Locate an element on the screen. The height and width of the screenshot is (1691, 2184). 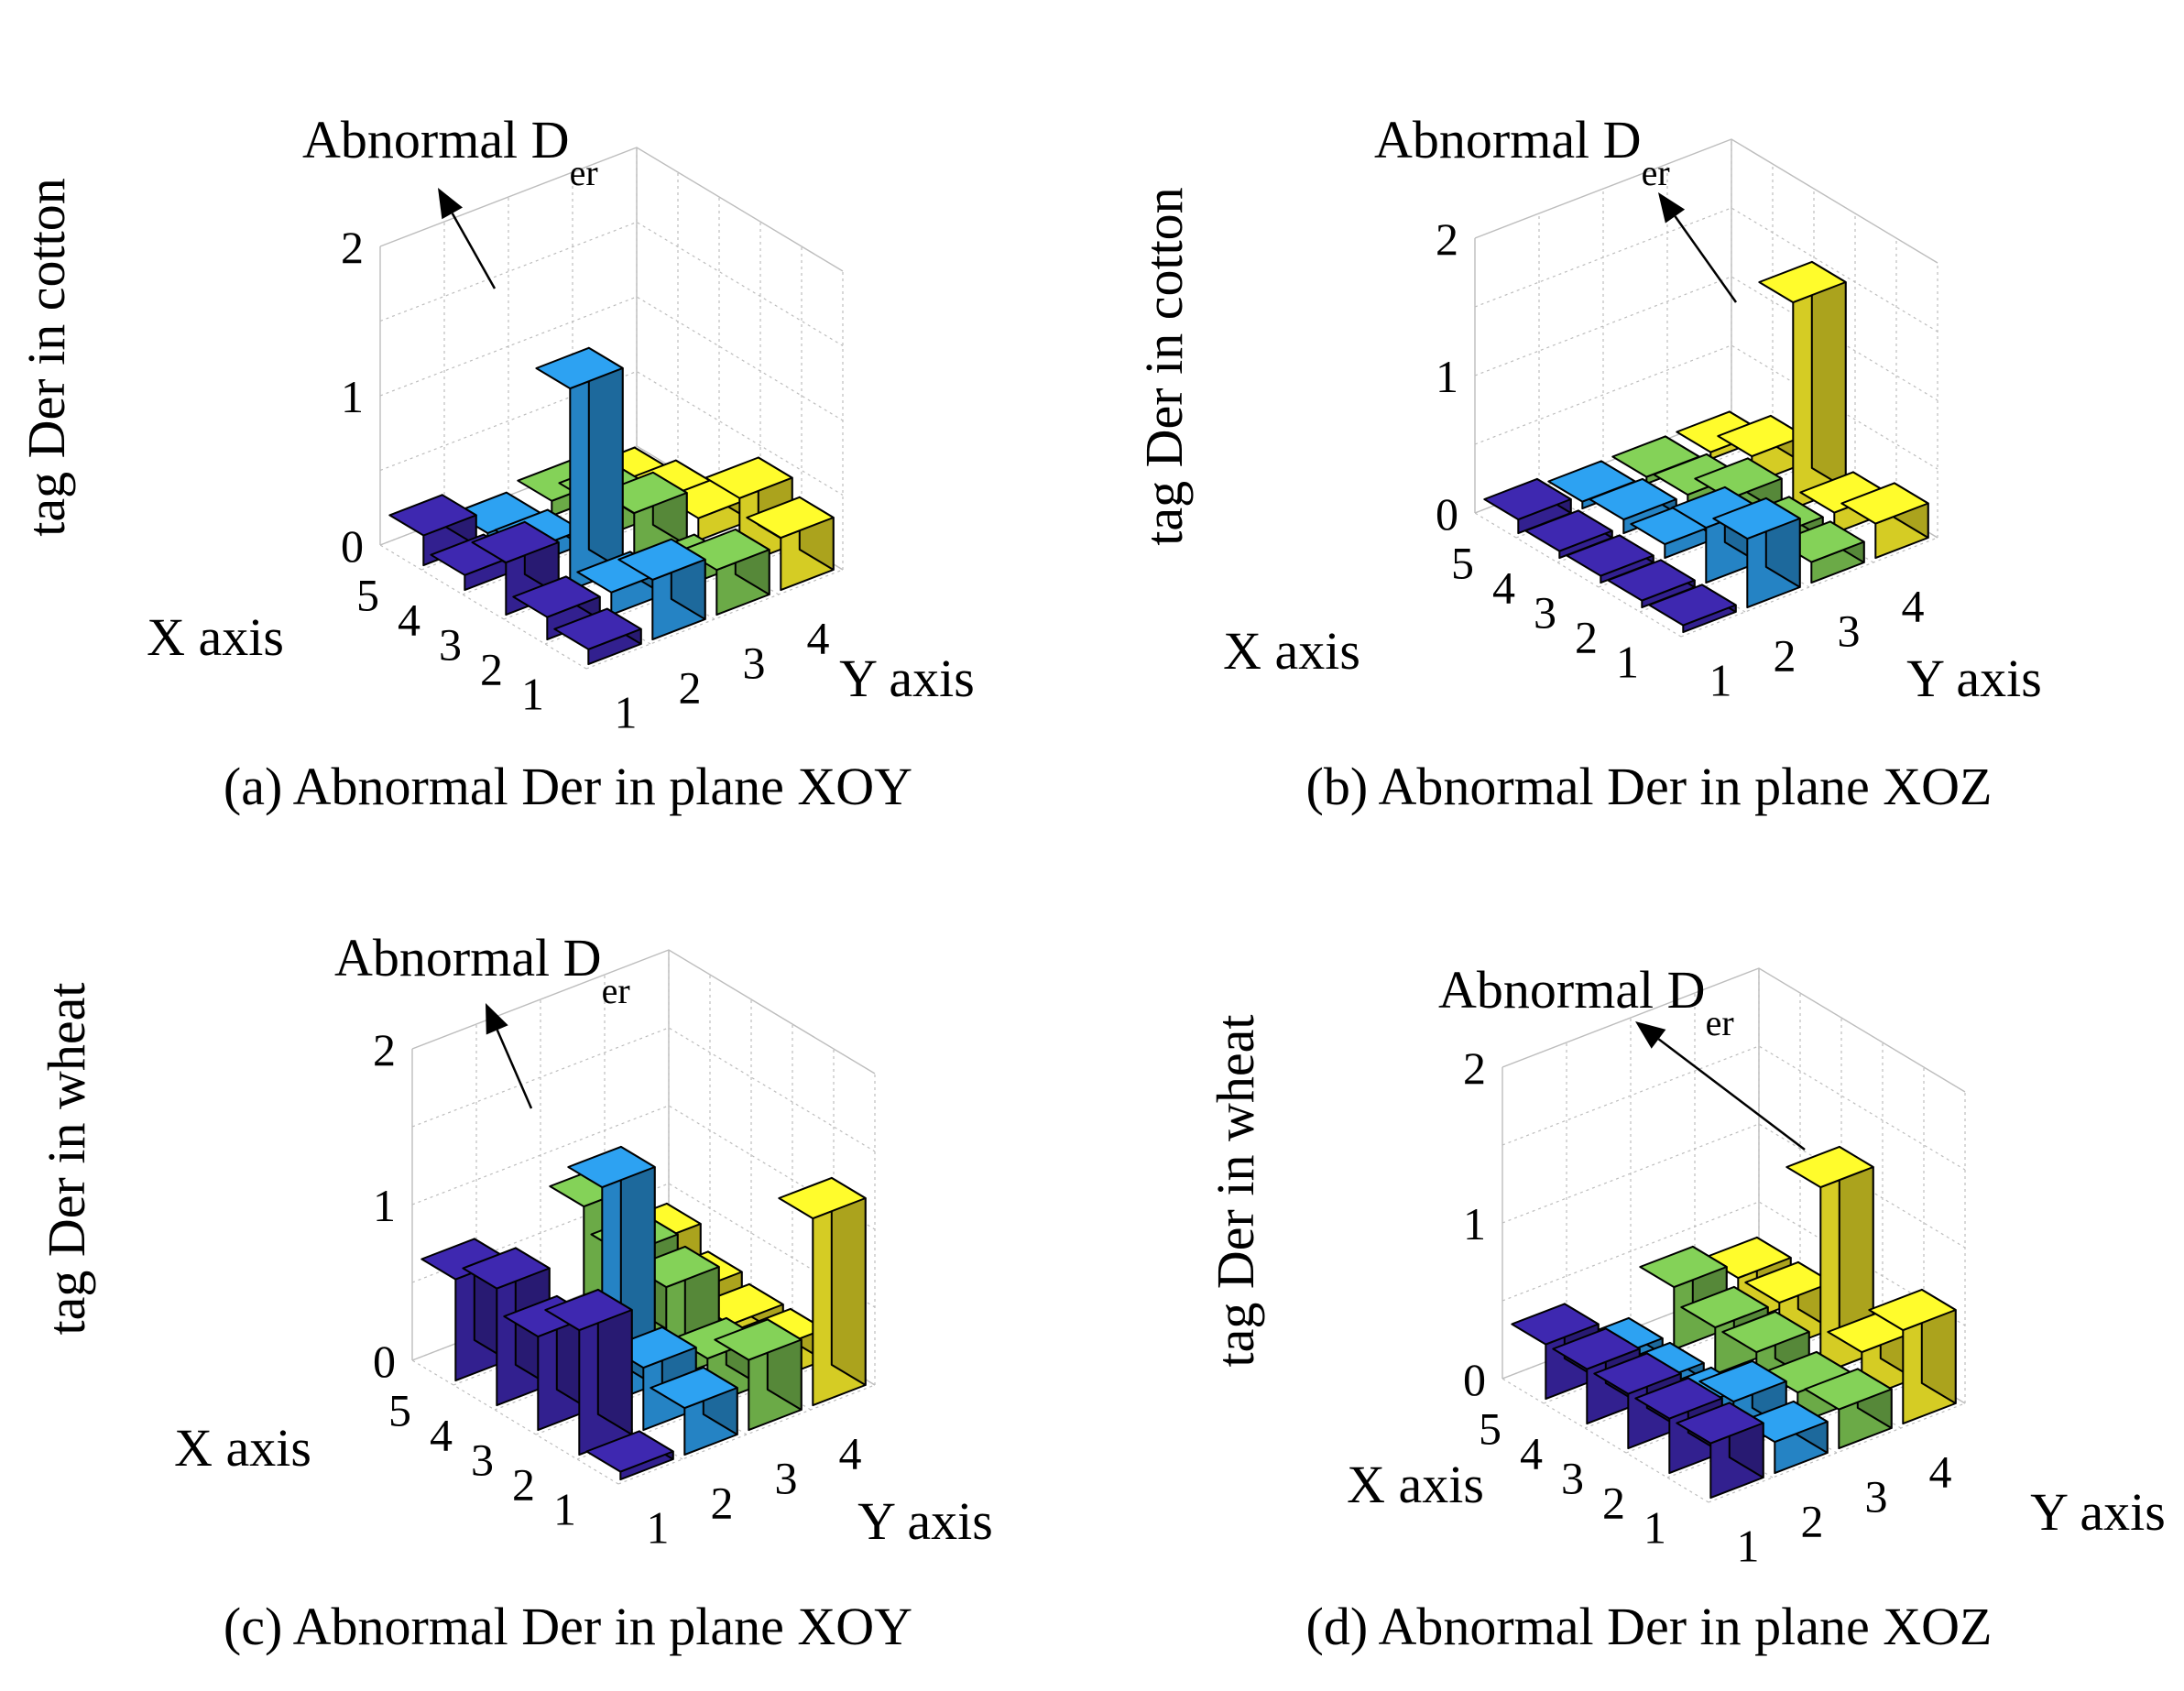
bar-x1-y4 is located at coordinates (790, 544).